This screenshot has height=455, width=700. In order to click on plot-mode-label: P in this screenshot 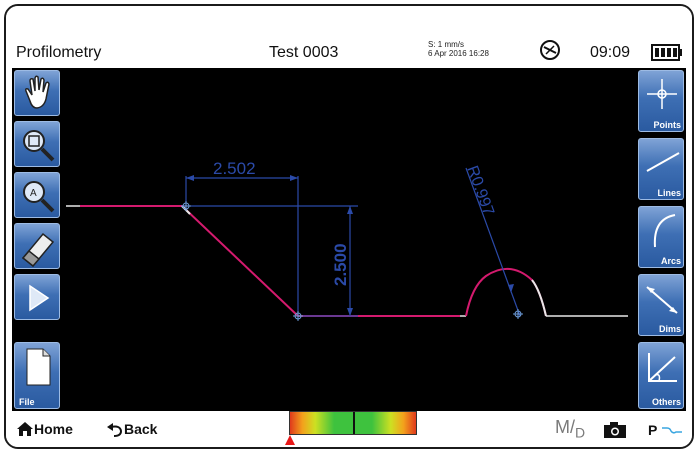, I will do `click(653, 430)`.